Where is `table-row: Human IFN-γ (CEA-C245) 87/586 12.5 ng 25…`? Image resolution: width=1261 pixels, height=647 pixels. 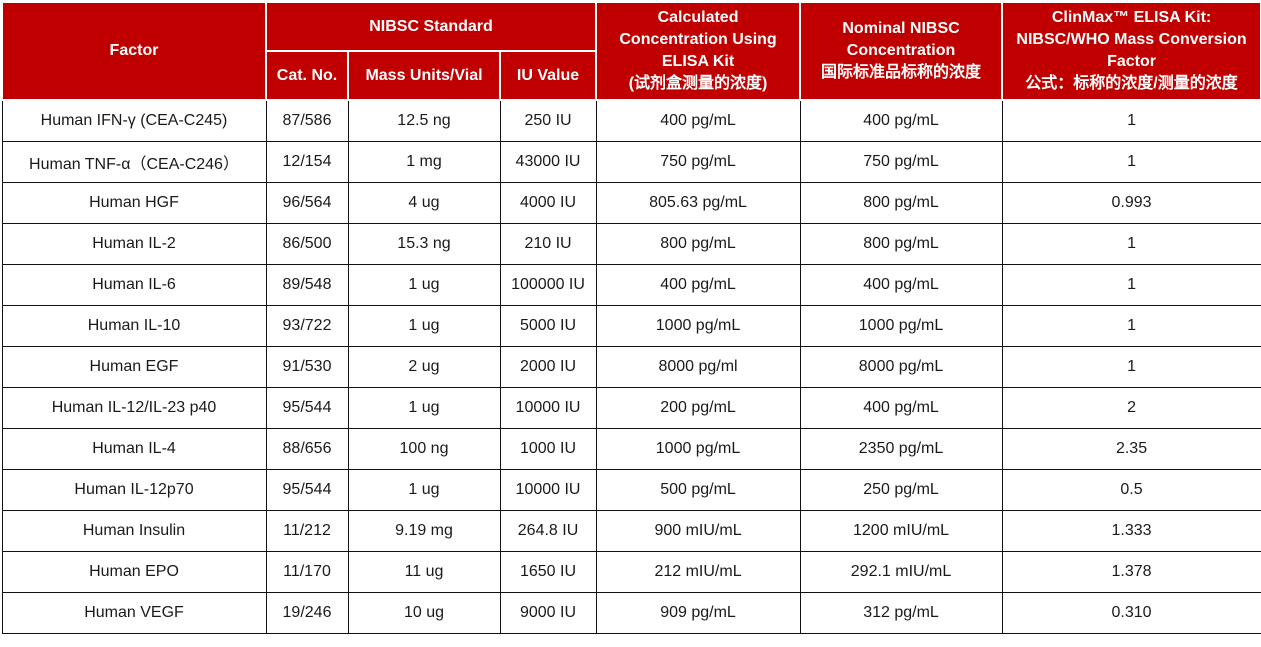
table-row: Human IFN-γ (CEA-C245) 87/586 12.5 ng 25… is located at coordinates (631, 120).